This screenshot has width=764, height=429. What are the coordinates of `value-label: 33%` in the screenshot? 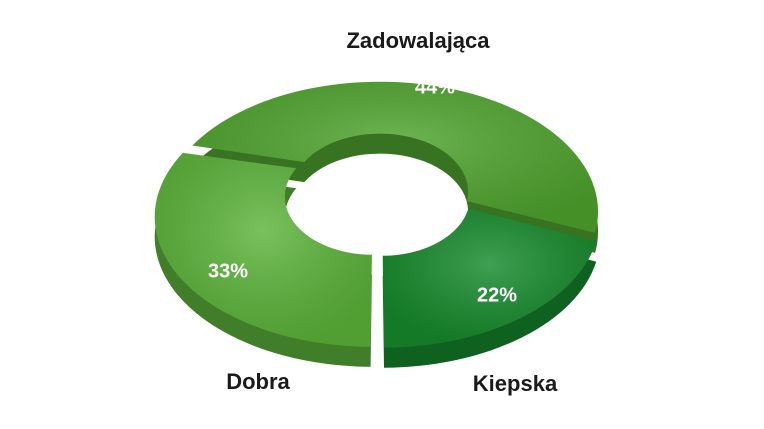 It's located at (228, 271).